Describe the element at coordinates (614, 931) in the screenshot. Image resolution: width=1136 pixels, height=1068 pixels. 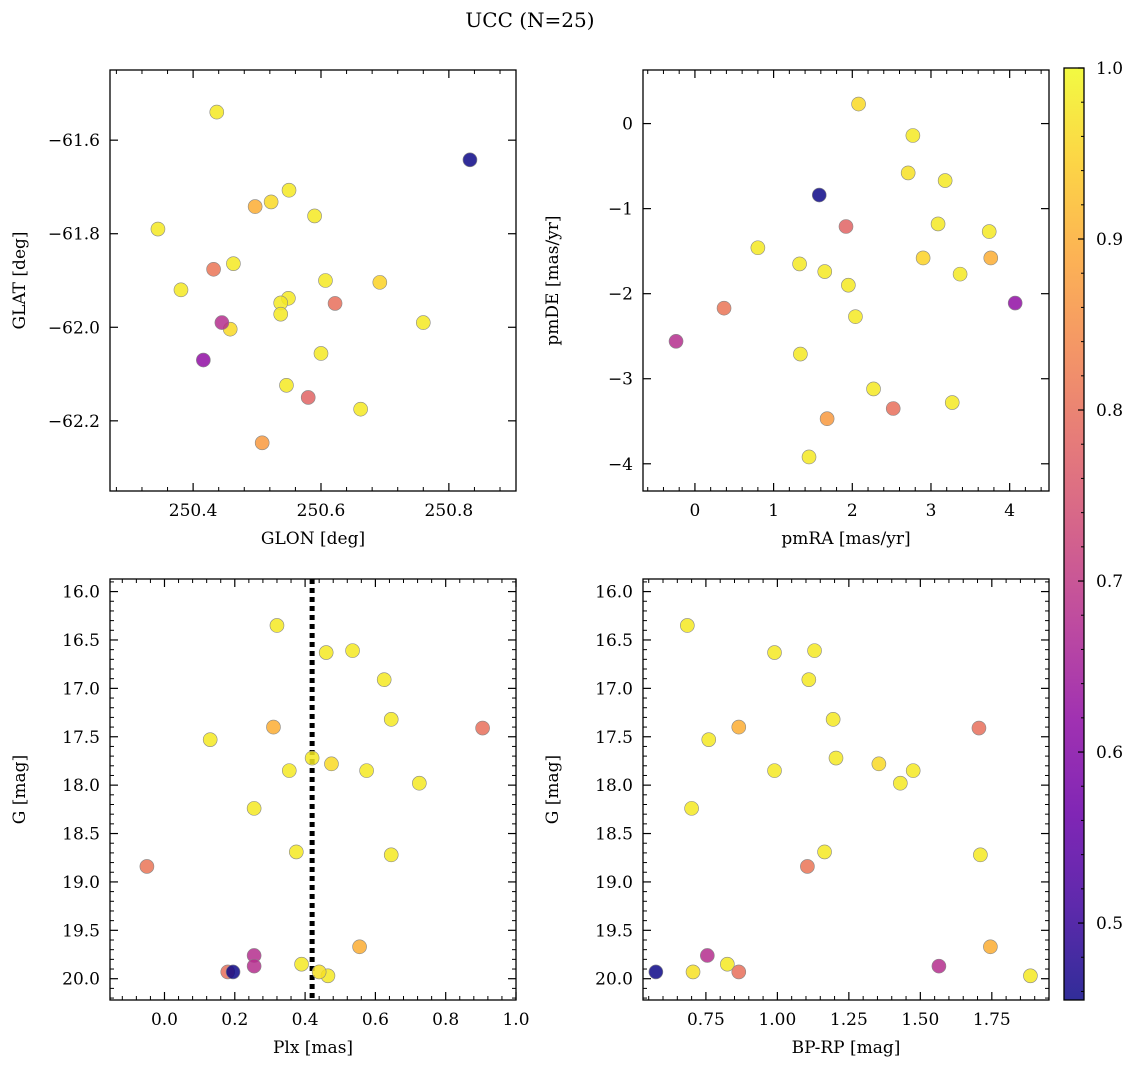
I see `y-tick-label: 19.5` at that location.